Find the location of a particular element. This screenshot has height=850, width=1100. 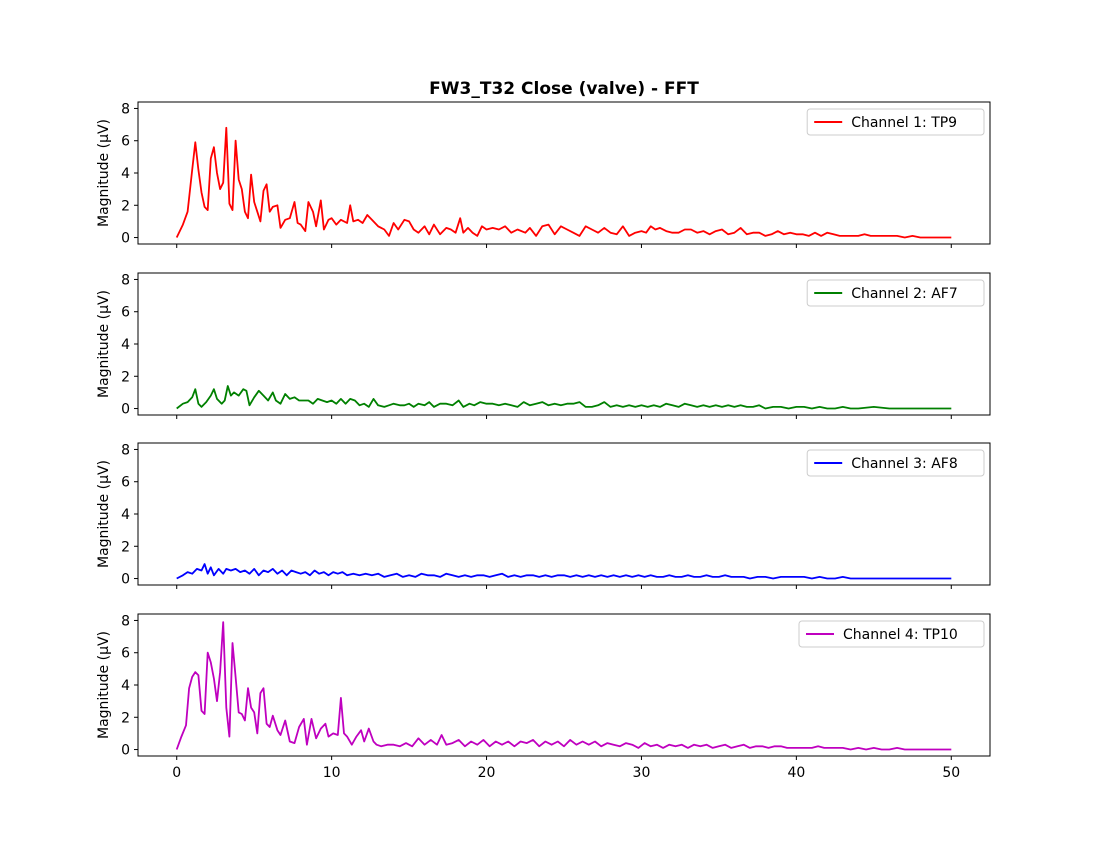

x-axis: 0 10 20 30 40 50 is located at coordinates (566, 773).